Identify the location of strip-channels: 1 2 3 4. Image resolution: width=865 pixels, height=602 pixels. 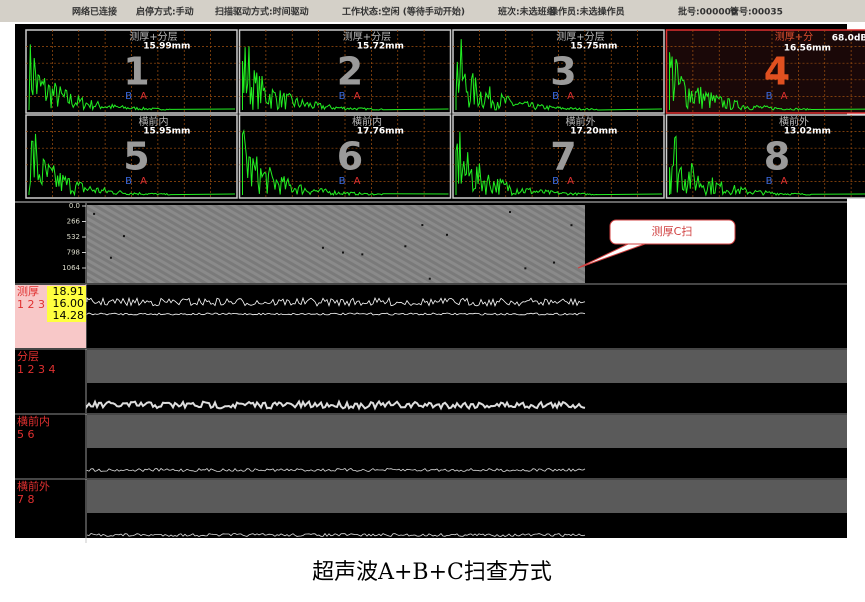
(36, 369).